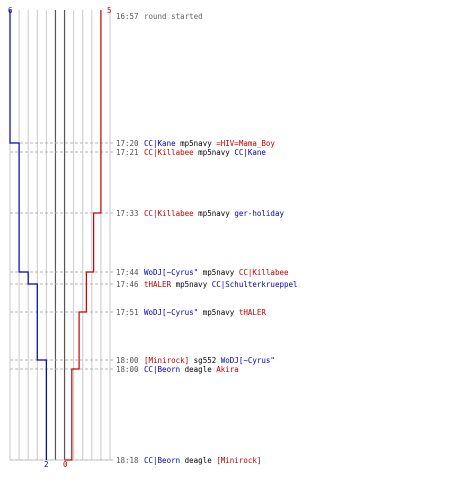 Image resolution: width=450 pixels, height=500 pixels. I want to click on event-message: WoDJ[~Cyrus" mp5navy tHALER, so click(205, 312).